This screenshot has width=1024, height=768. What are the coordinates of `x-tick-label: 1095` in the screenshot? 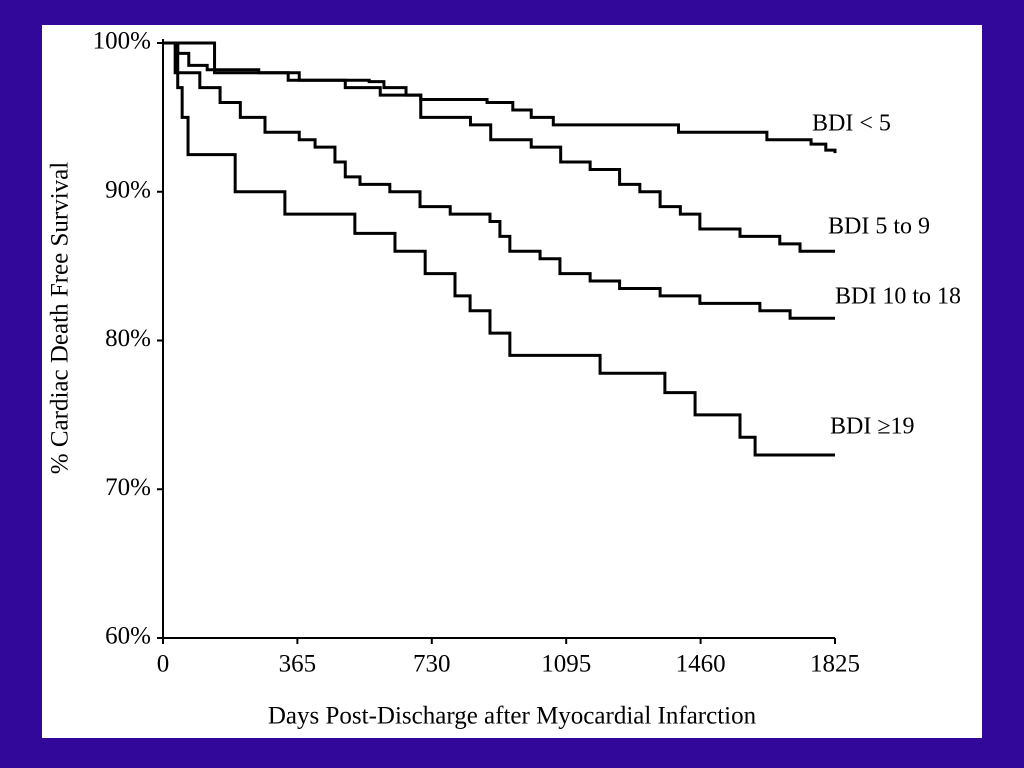 It's located at (566, 664).